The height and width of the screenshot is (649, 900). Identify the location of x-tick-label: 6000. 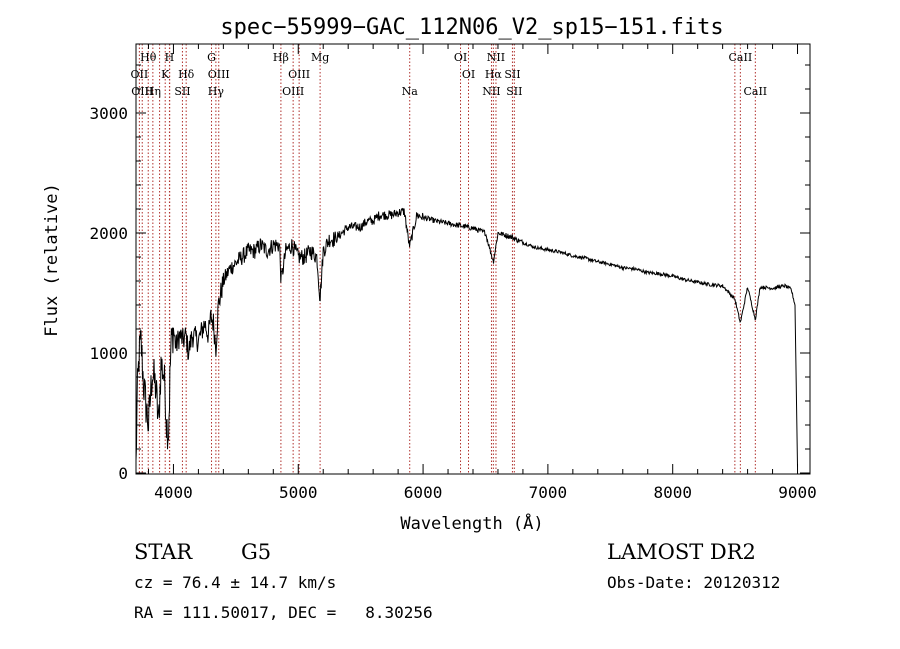
(423, 492).